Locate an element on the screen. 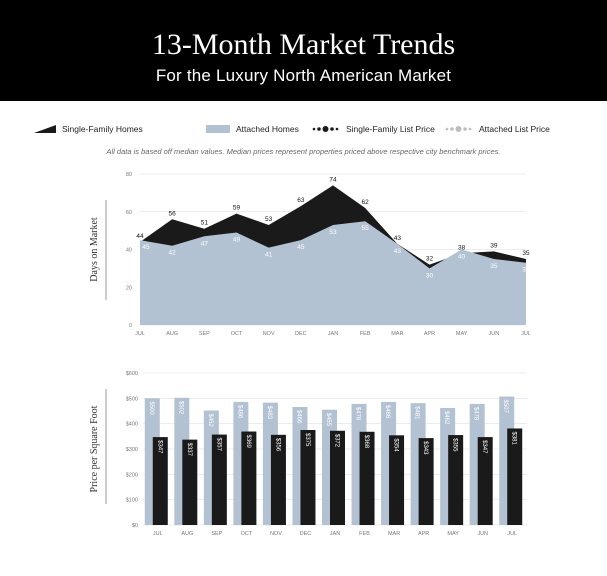 The height and width of the screenshot is (576, 607). single-family-data-label: $354 is located at coordinates (396, 445).